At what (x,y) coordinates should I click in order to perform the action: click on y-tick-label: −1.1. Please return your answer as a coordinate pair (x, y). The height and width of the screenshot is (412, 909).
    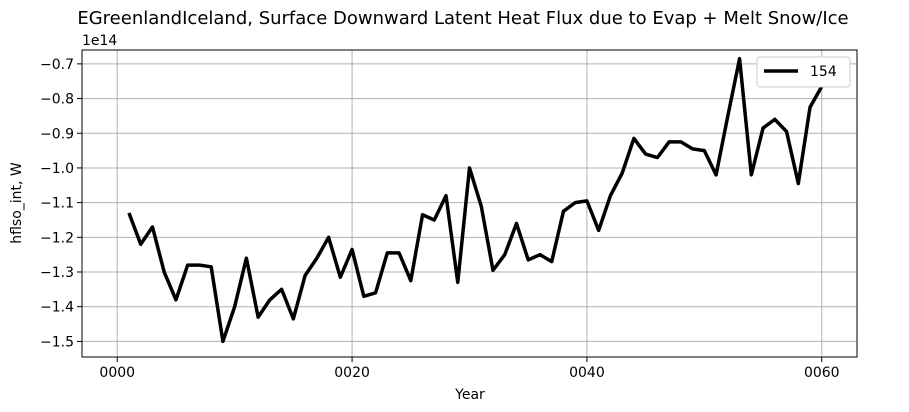
    Looking at the image, I should click on (57, 204).